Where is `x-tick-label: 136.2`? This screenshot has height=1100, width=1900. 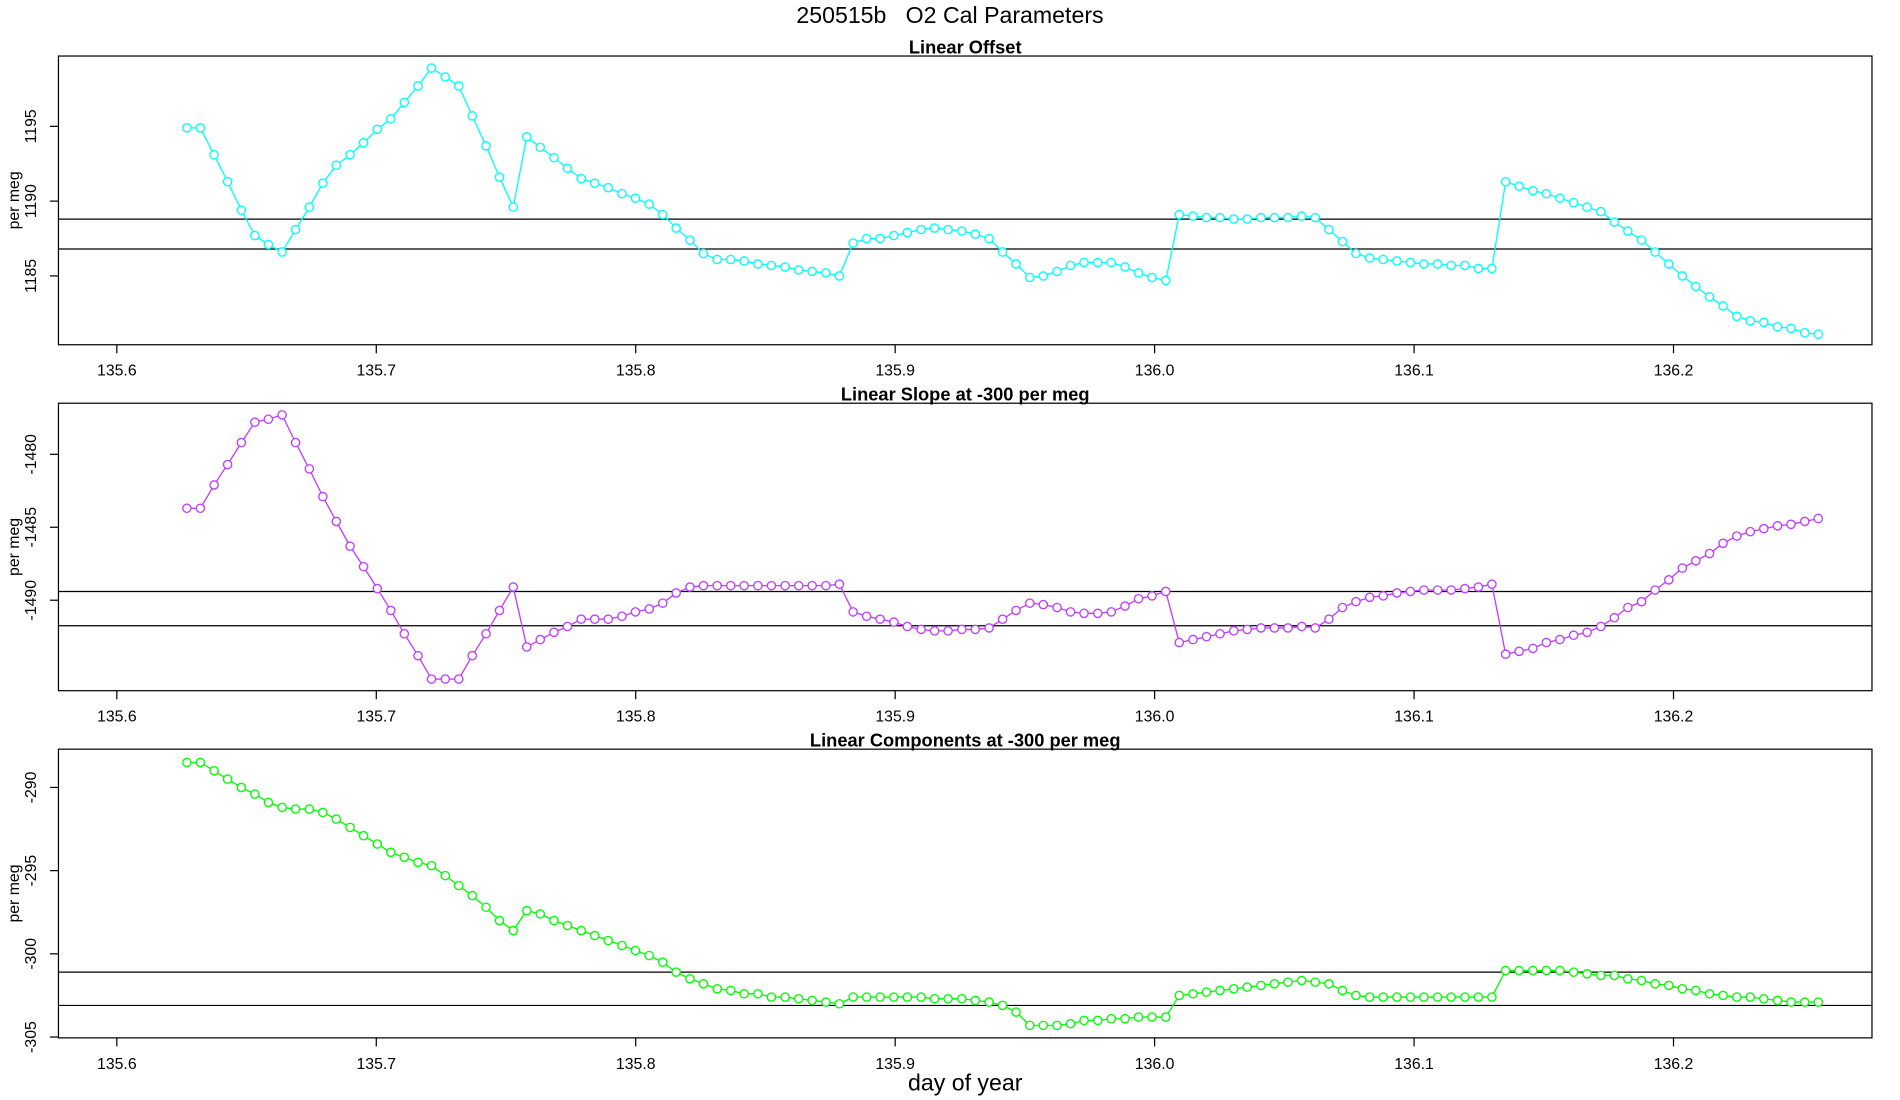
x-tick-label: 136.2 is located at coordinates (1674, 1064).